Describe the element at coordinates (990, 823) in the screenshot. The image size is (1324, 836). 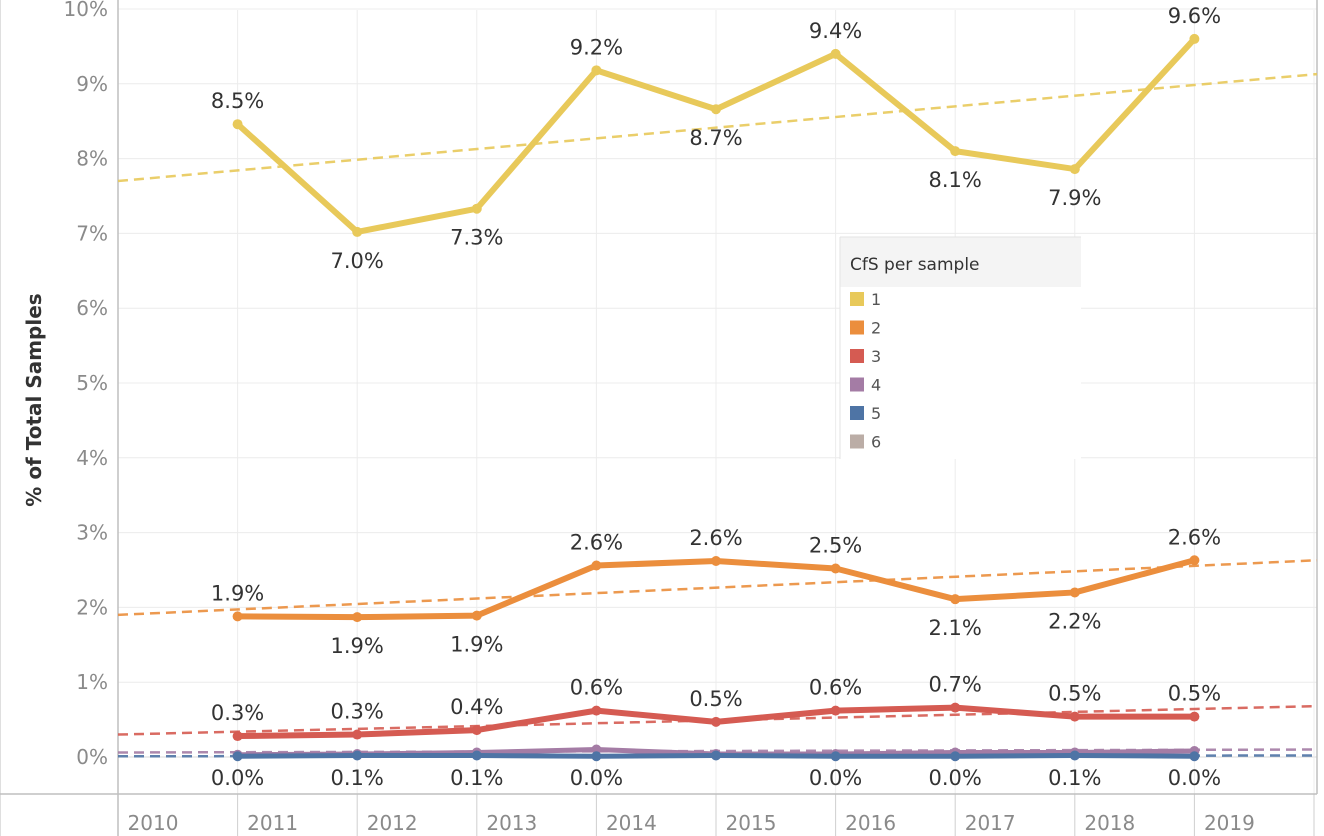
I see `x-tick-label: 2017` at that location.